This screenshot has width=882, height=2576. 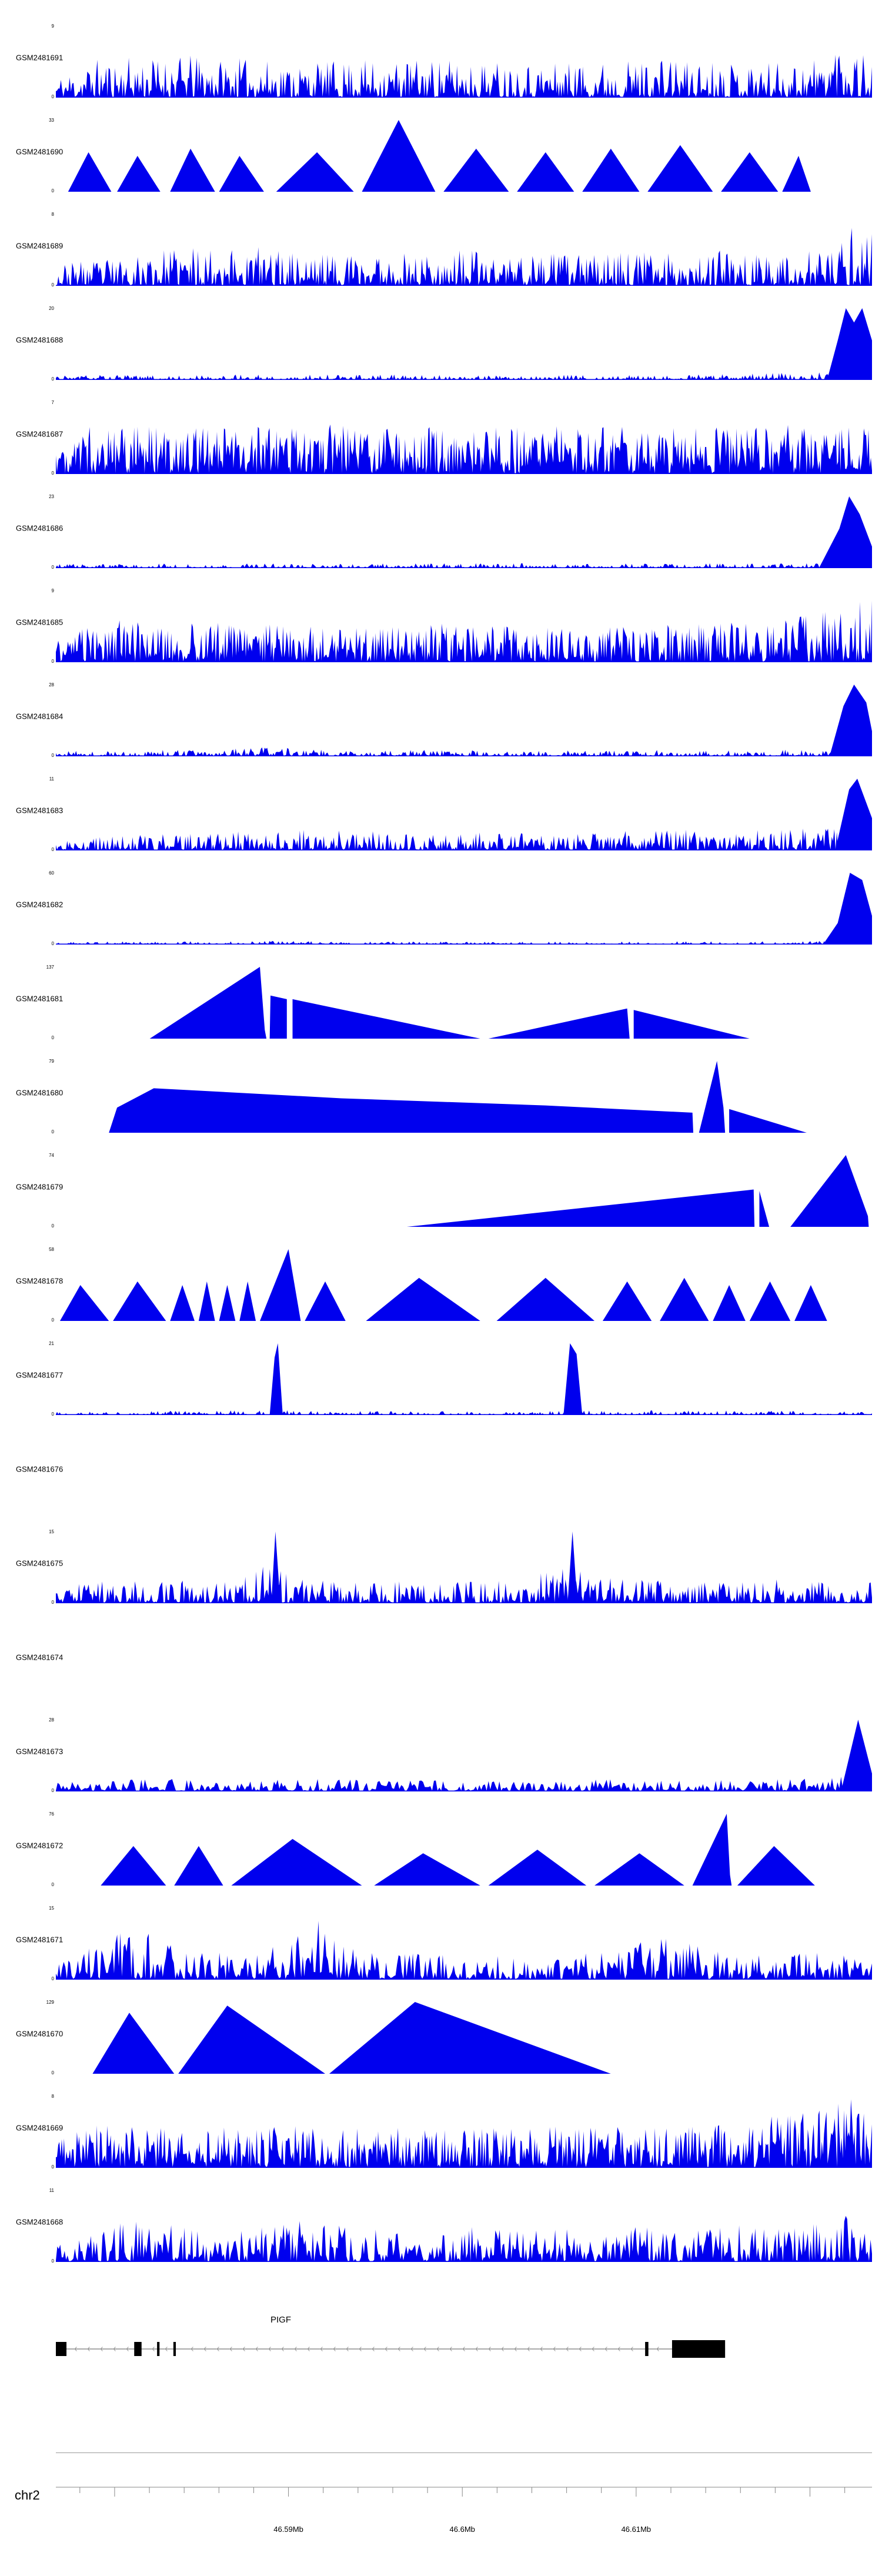 What do you see at coordinates (40, 810) in the screenshot?
I see `track-label: GSM2481683` at bounding box center [40, 810].